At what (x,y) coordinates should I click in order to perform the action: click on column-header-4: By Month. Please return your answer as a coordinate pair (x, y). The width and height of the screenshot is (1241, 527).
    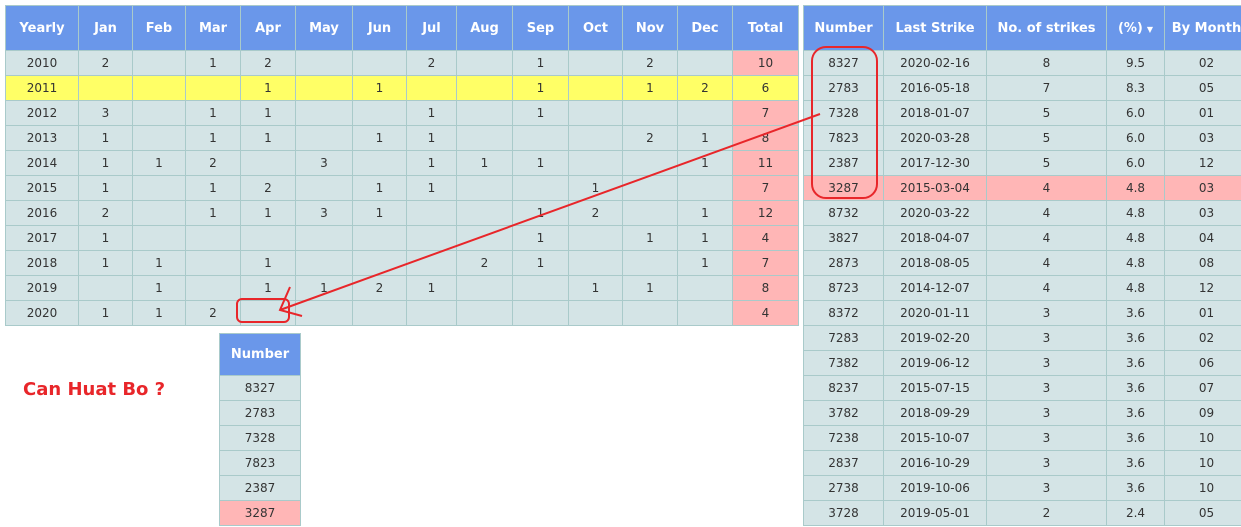
    Looking at the image, I should click on (1202, 28).